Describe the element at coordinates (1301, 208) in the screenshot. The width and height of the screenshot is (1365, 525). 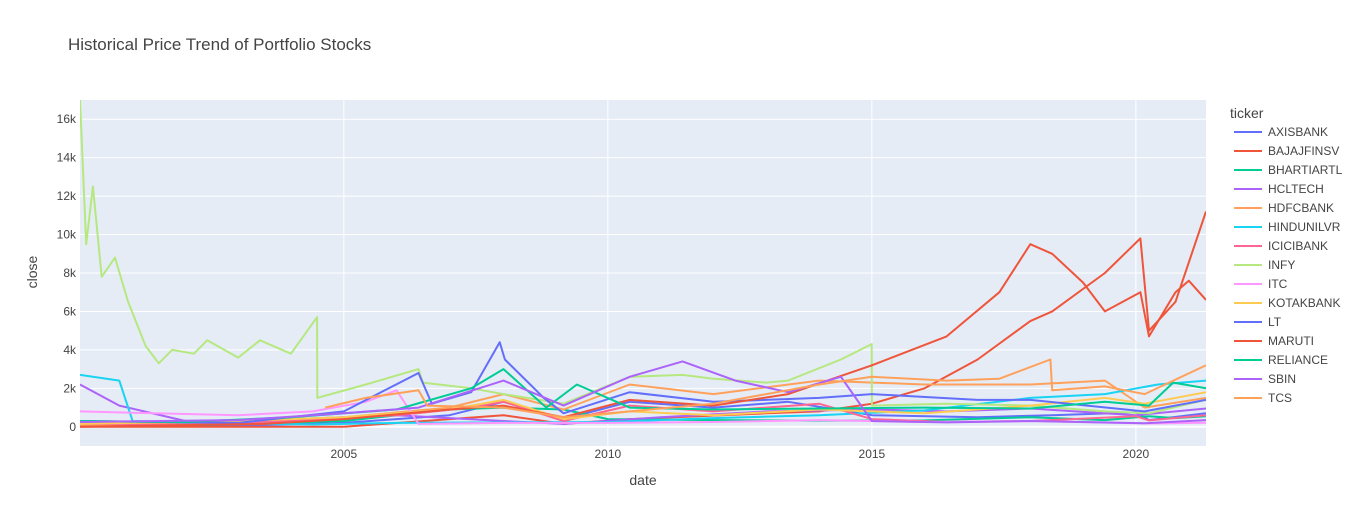
I see `legend-label: HDFCBANK` at that location.